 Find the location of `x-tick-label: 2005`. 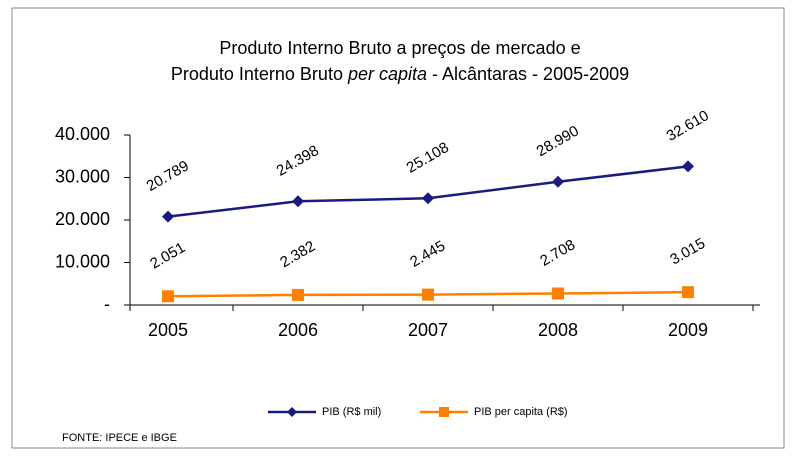

x-tick-label: 2005 is located at coordinates (168, 330).